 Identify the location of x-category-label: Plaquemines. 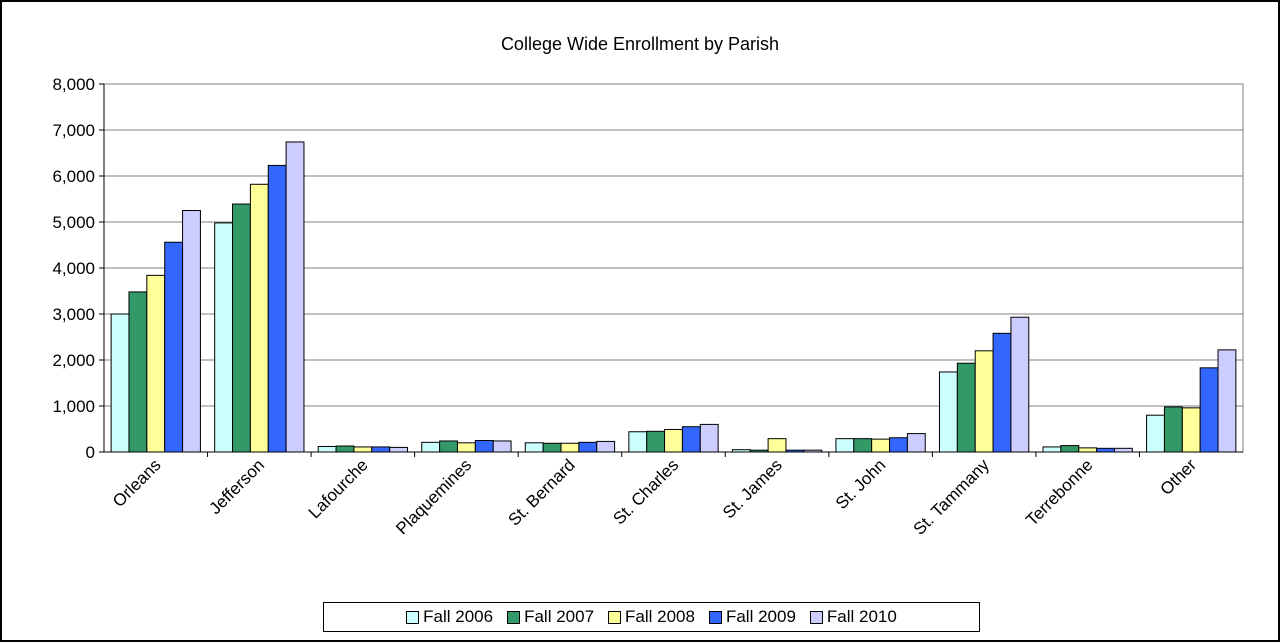
(433, 496).